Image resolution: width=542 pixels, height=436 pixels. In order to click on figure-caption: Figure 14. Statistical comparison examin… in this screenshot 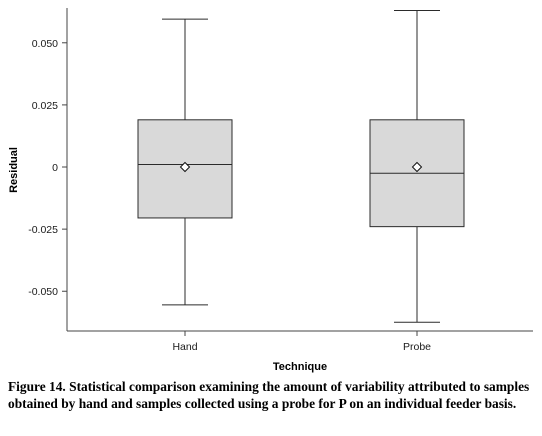, I will do `click(269, 395)`.